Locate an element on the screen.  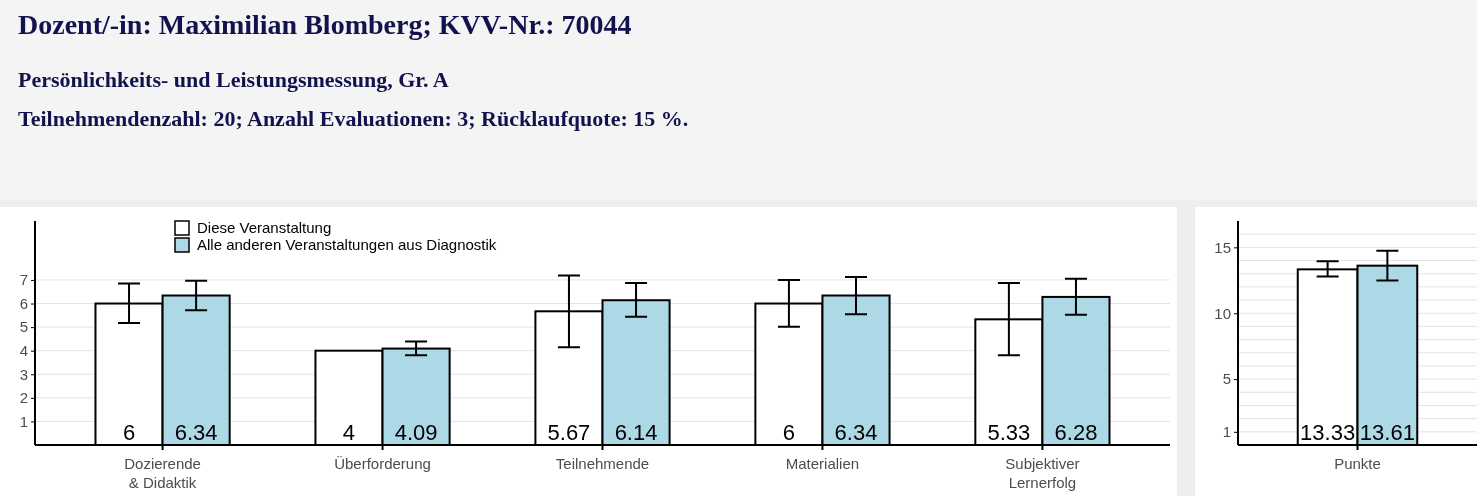
chart-subtitle: Persönlichkeits- und Leistungsmessung, Gr. A Teilnehmendenzahl: 20; Anzahl Evaluationen: 3; Rücklaufquote: 15 %. is located at coordinates (353, 99).